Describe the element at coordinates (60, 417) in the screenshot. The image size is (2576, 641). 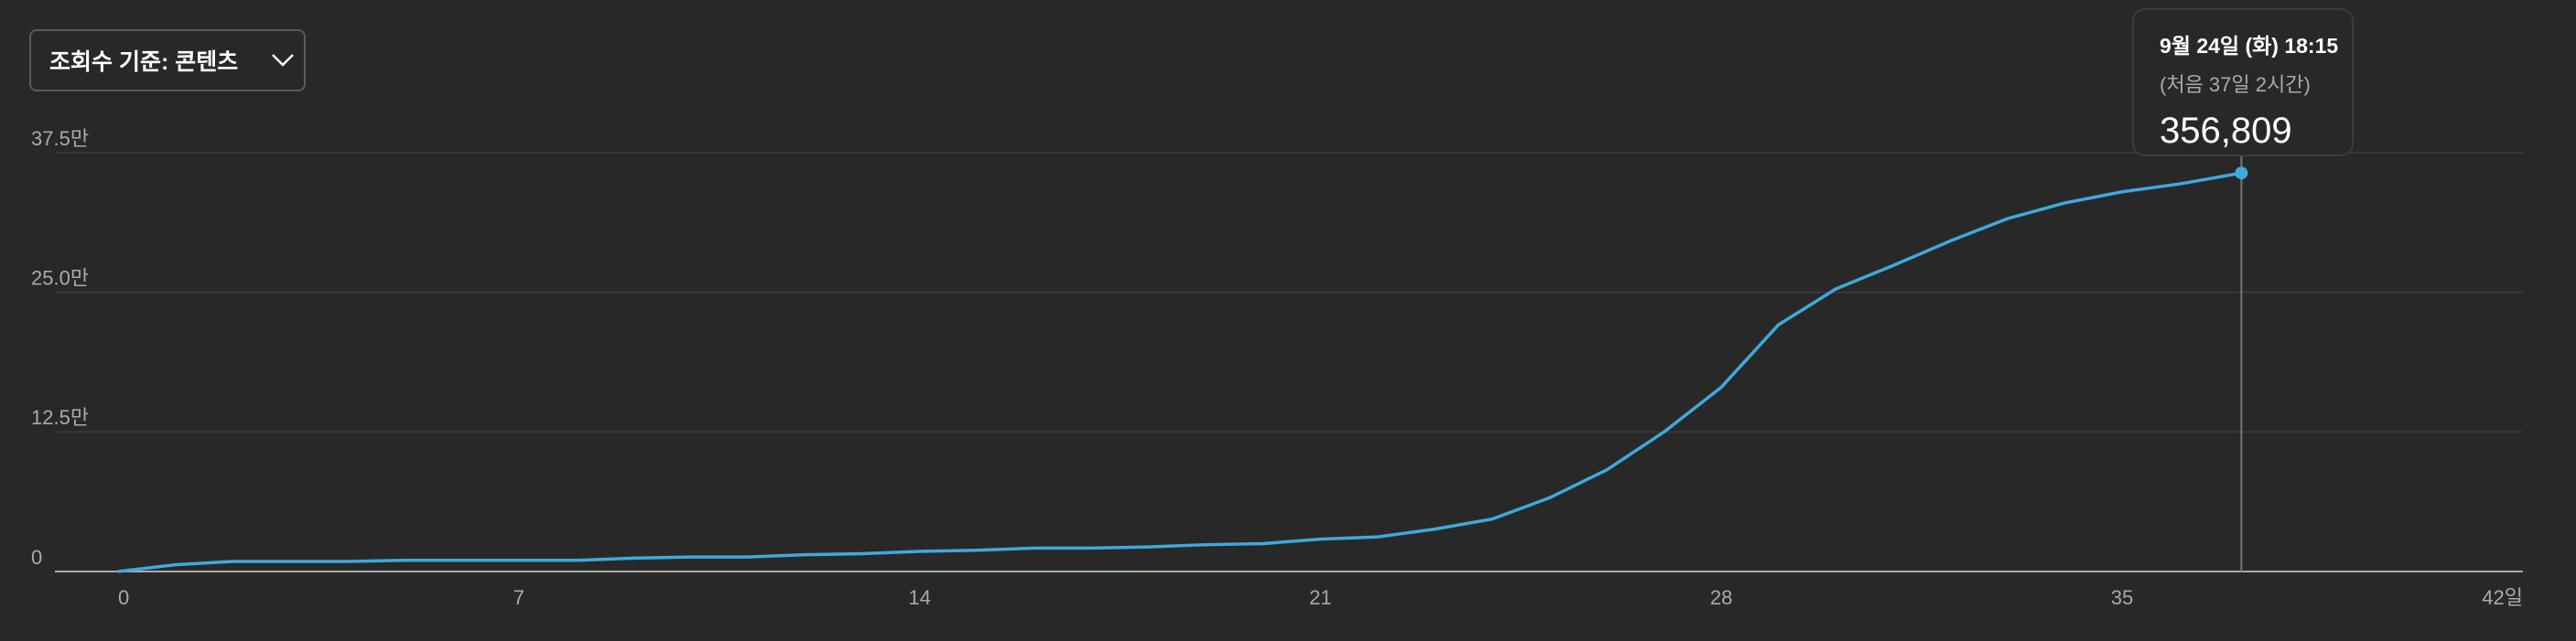
I see `y-tick-label: 12.5만` at that location.